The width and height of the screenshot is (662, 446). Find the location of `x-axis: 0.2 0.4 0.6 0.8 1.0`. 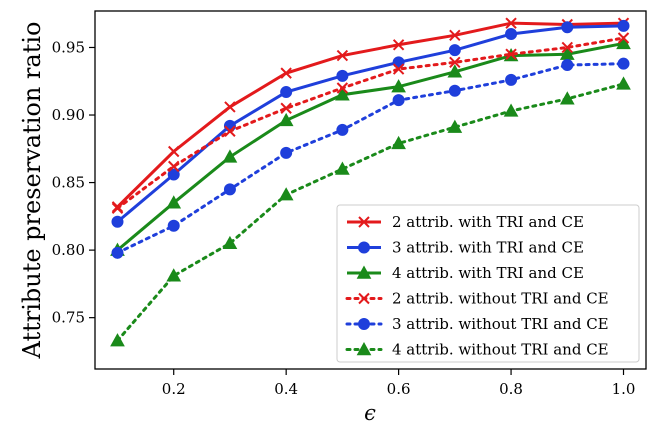

x-axis: 0.2 0.4 0.6 0.8 1.0 is located at coordinates (399, 383).